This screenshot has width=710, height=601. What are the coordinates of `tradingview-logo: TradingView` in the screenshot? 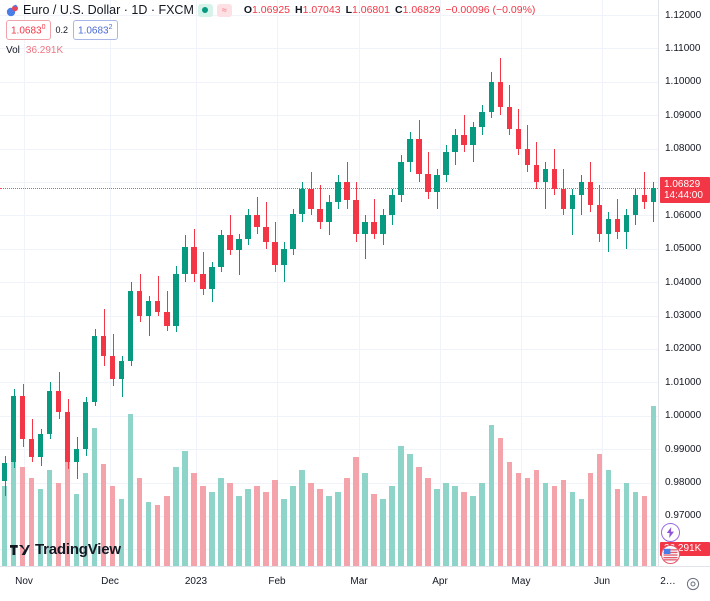 It's located at (65, 549).